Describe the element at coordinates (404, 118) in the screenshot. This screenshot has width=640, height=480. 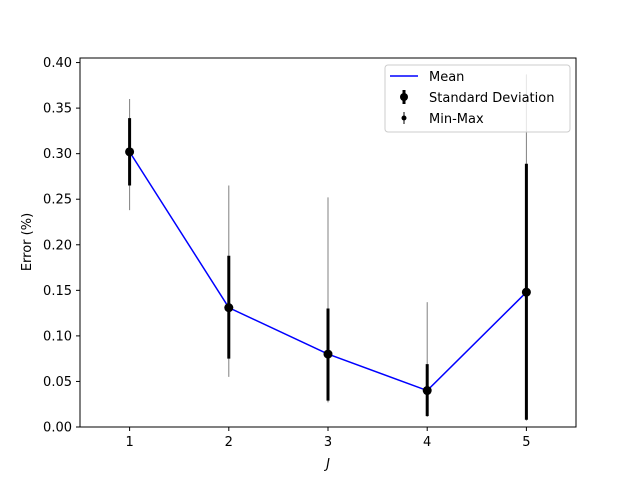
I see `legend-minmax-swatch-marker` at that location.